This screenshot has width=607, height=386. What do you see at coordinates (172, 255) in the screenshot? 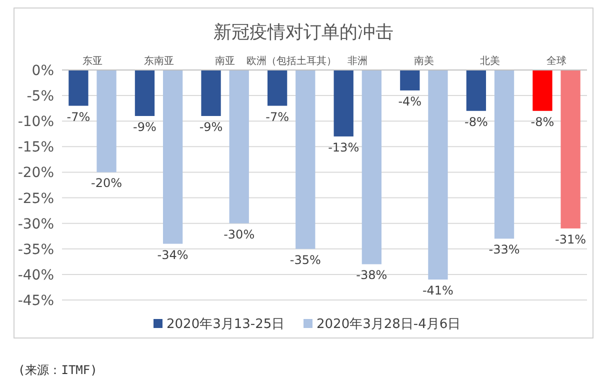
I see `data-label: -34%` at bounding box center [172, 255].